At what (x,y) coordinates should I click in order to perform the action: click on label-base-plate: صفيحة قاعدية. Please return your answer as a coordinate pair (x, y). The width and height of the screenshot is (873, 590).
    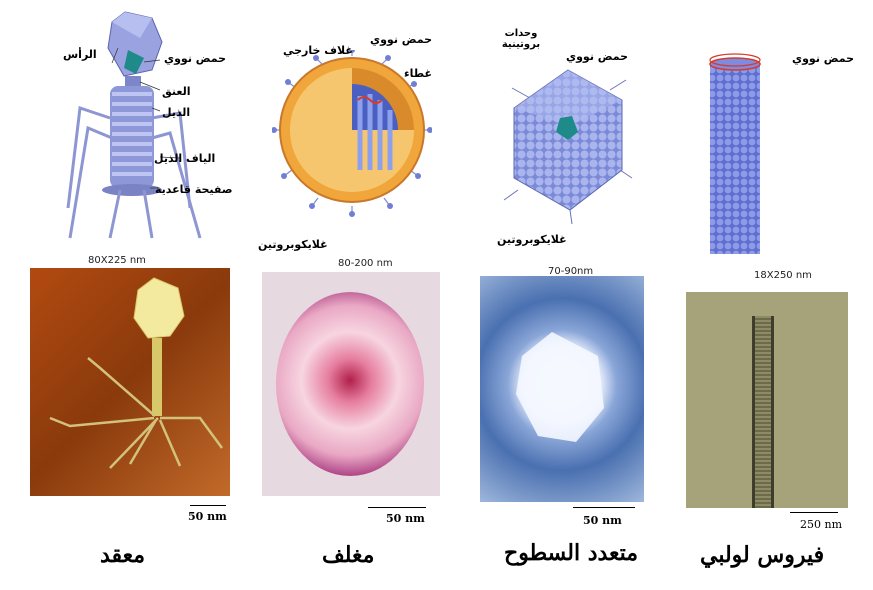
    Looking at the image, I should click on (194, 189).